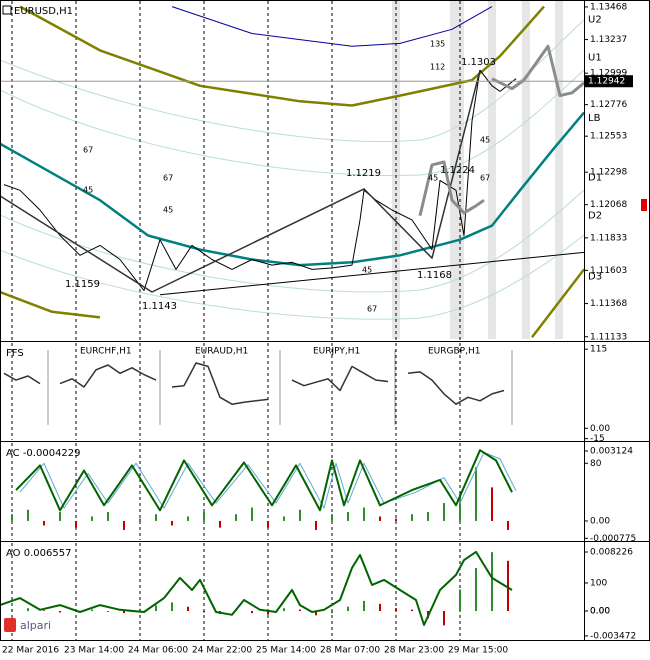  Describe the element at coordinates (608, 271) in the screenshot. I see `y-tick-label: 1.11603` at that location.